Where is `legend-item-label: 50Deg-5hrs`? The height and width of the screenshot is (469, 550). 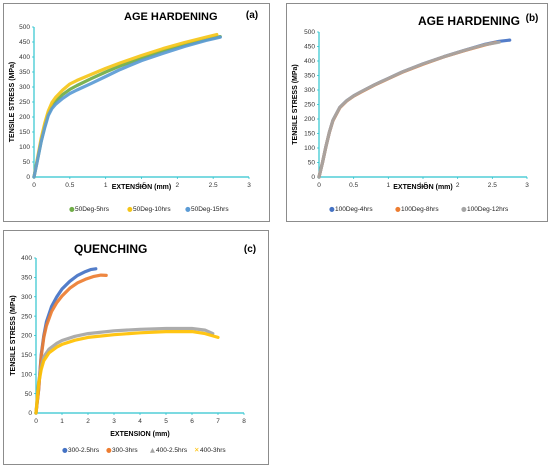
legend-item-label: 50Deg-5hrs is located at coordinates (92, 209).